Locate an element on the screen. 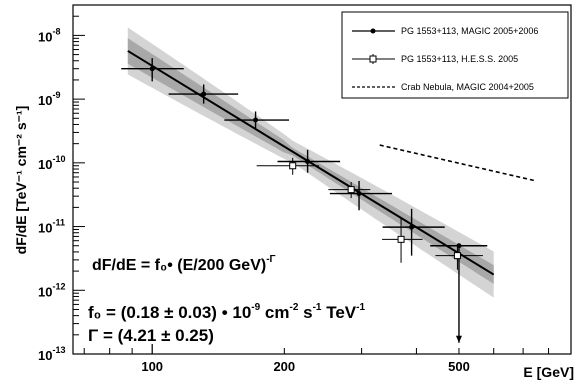 This screenshot has width=577, height=387. crab-nebula-series is located at coordinates (458, 163).